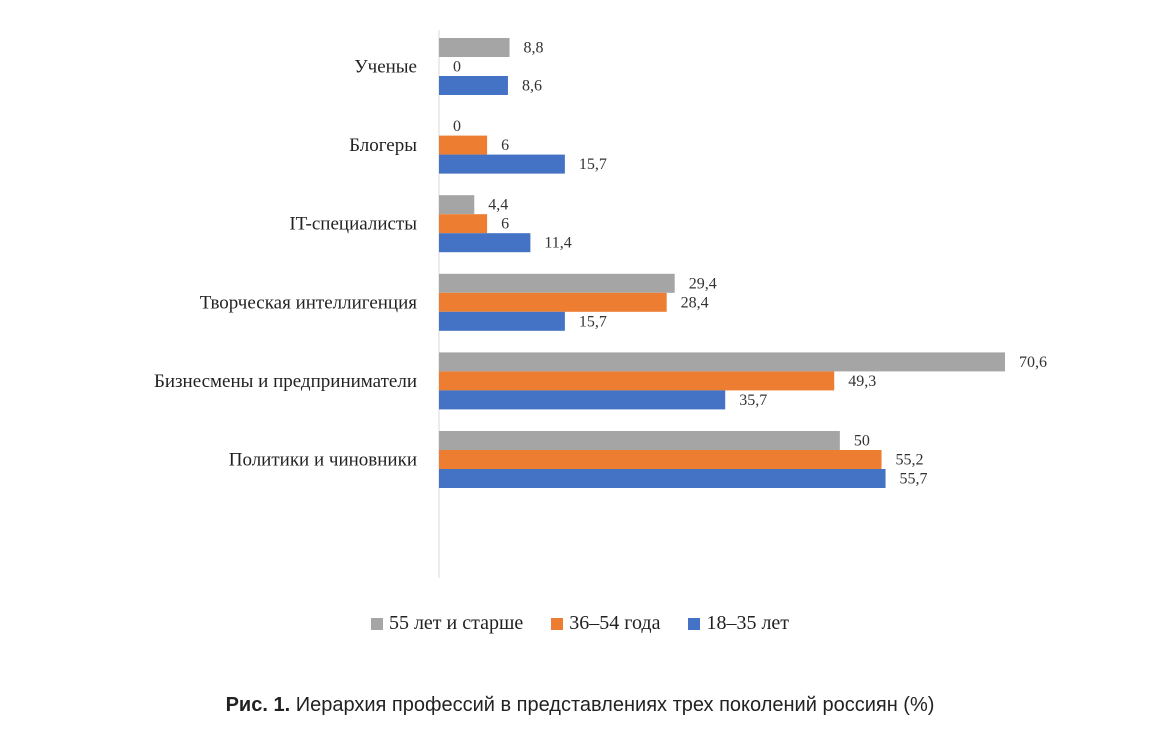 The image size is (1160, 742). What do you see at coordinates (703, 283) in the screenshot?
I see `data-label-55-plus: 29,4` at bounding box center [703, 283].